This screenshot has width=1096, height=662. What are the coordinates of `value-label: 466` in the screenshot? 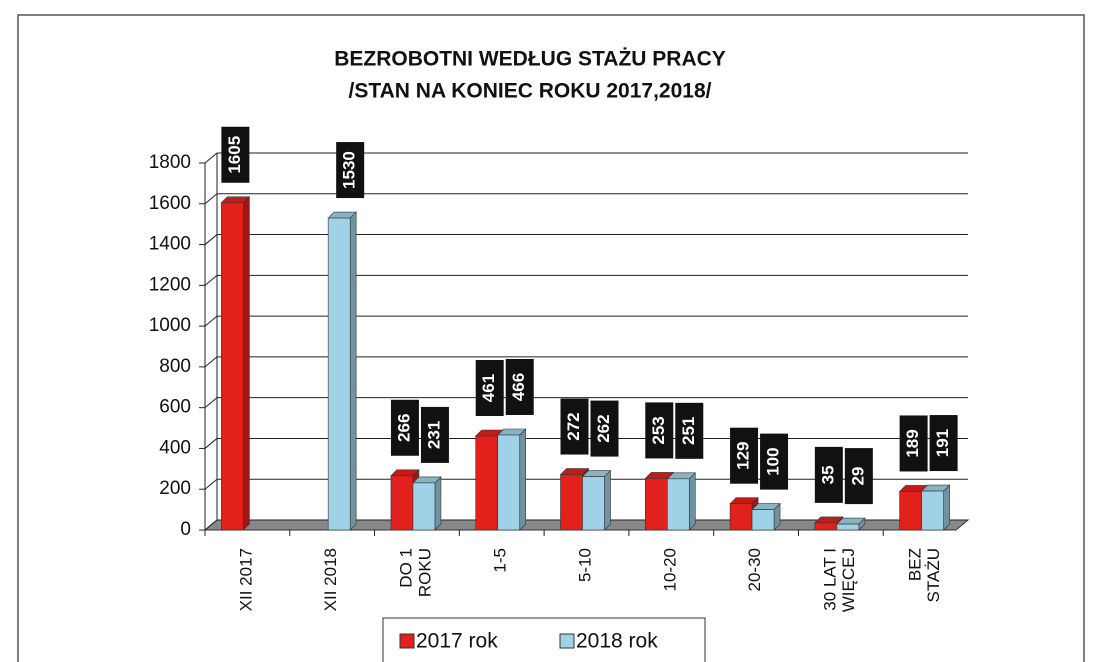 It's located at (518, 387).